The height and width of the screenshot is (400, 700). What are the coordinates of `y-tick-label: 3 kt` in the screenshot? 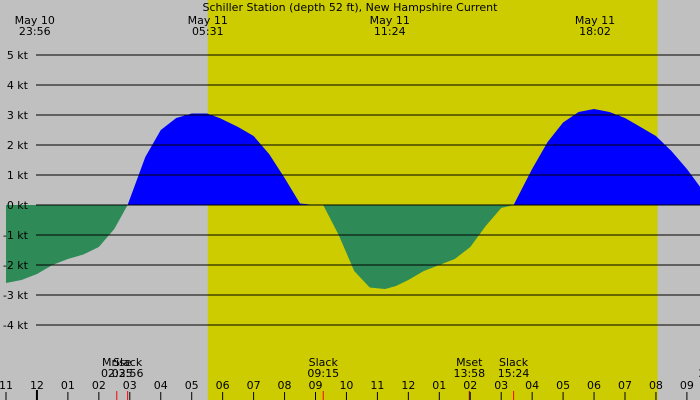 It's located at (18, 115).